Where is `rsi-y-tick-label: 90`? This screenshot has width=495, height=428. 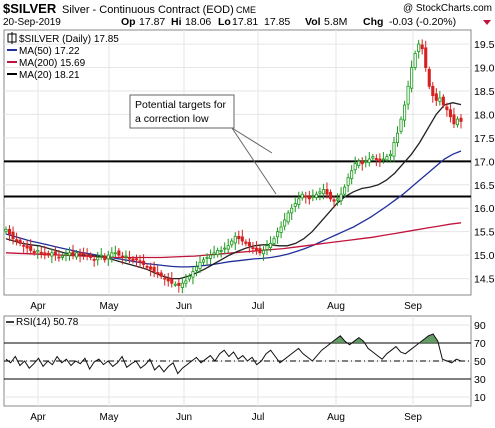
rsi-y-tick-label: 90 is located at coordinates (480, 326).